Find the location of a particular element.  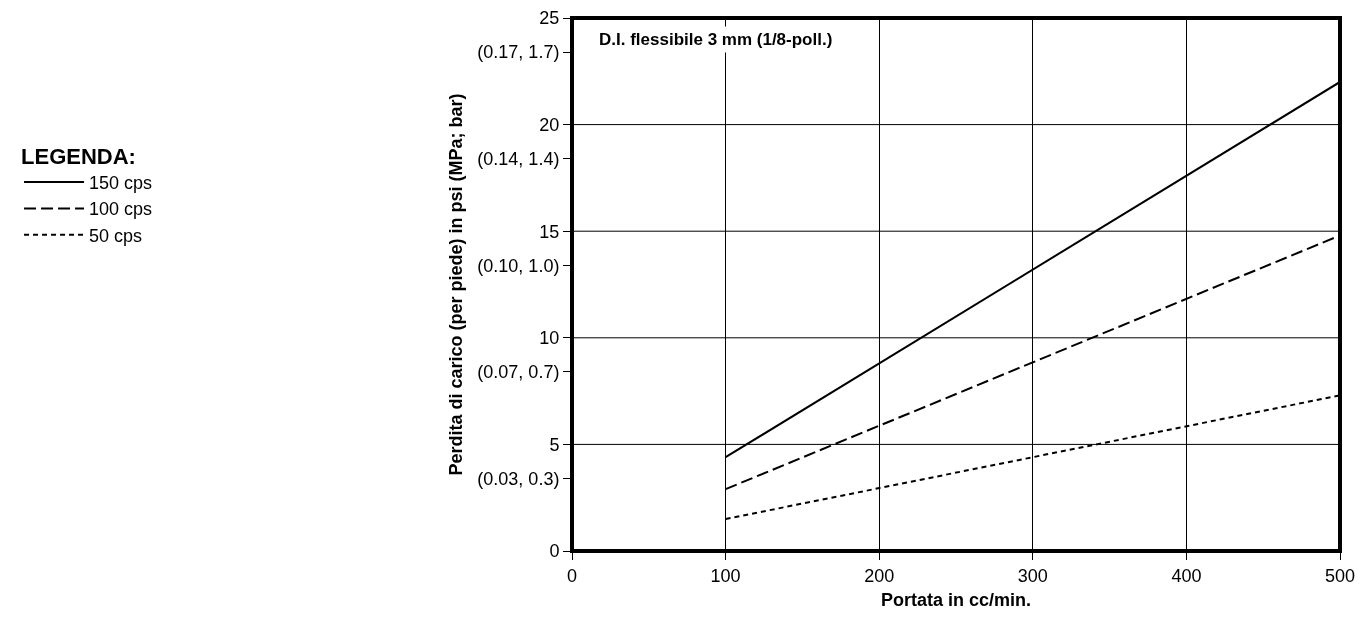

x-tick-label: 0 is located at coordinates (572, 575).